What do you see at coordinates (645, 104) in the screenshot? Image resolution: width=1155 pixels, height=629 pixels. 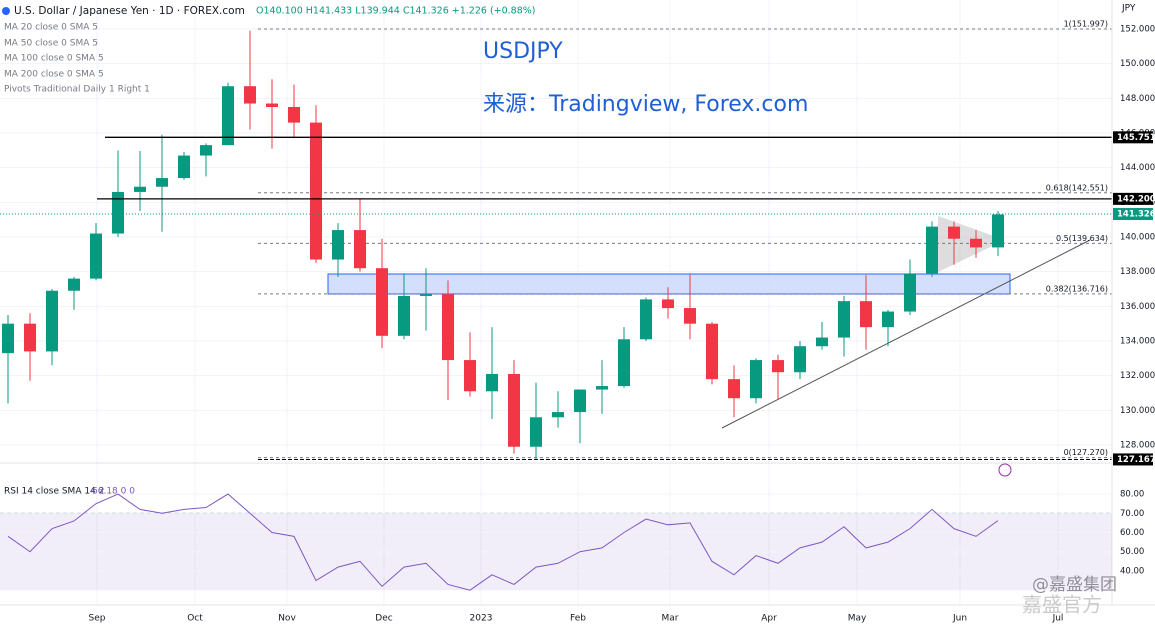 I see `annotation: 来源：Tradingview, Forex.com` at bounding box center [645, 104].